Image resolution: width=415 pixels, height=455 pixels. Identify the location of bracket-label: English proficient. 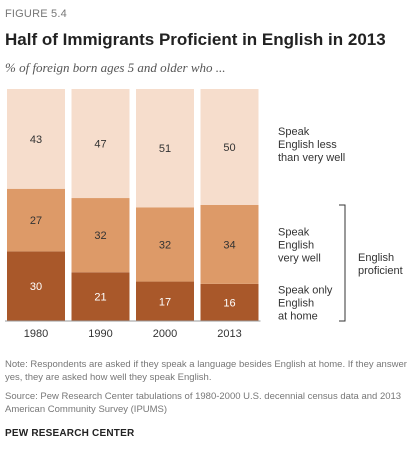
(380, 264).